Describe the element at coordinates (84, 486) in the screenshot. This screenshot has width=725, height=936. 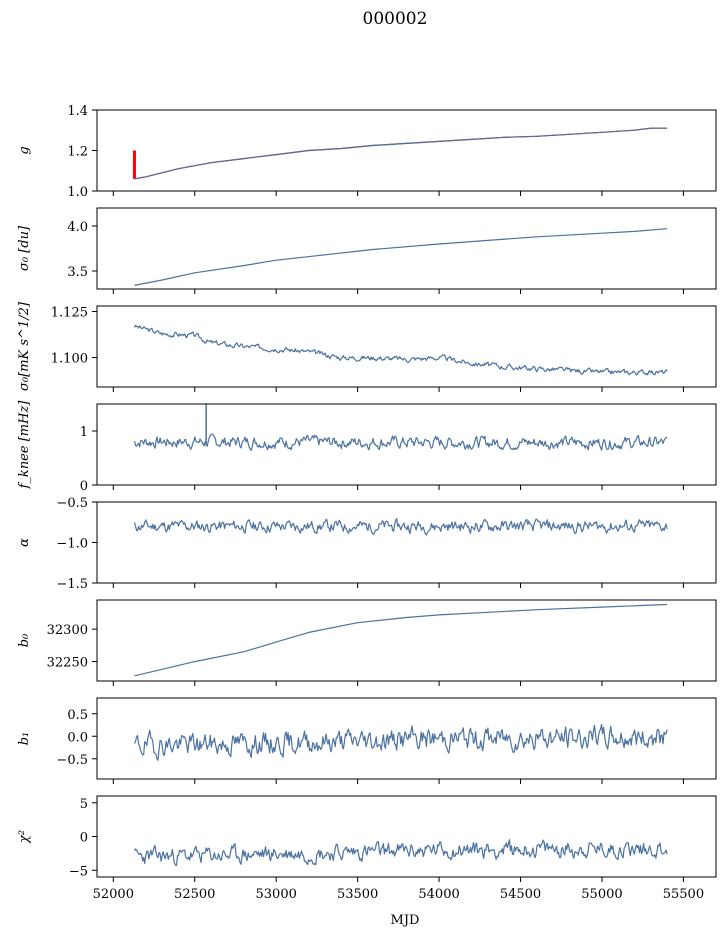
I see `y-tick-label-fknee-0: 0` at that location.